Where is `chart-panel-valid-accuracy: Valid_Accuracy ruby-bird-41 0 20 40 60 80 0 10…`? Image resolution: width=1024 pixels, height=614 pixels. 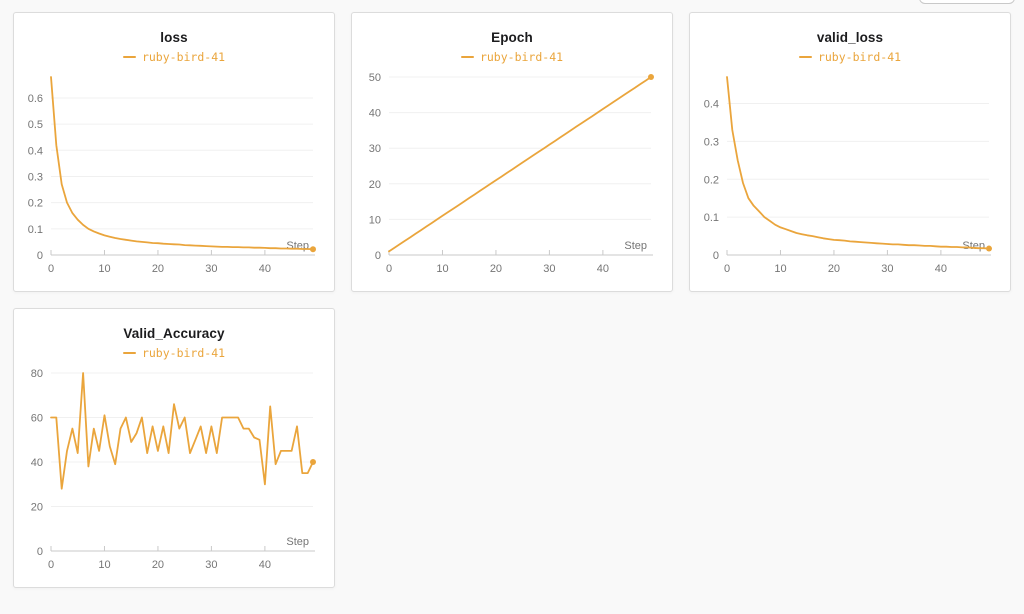 chart-panel-valid-accuracy: Valid_Accuracy ruby-bird-41 0 20 40 60 80 0 10… is located at coordinates (174, 448).